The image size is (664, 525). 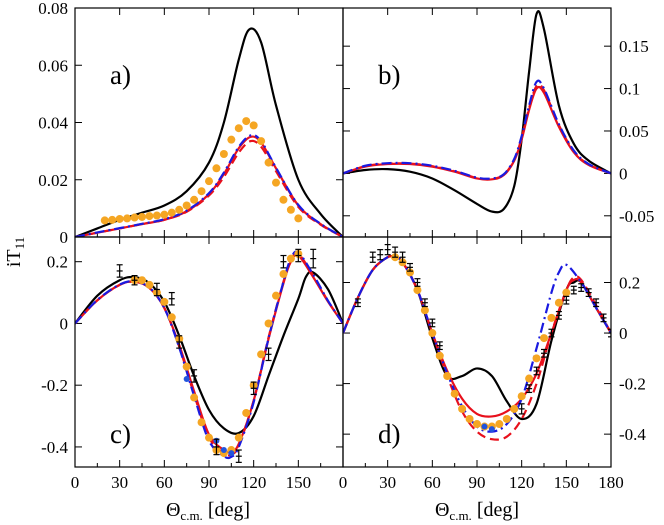 I want to click on y-tick-label-c: 0.2, so click(x=57, y=262).